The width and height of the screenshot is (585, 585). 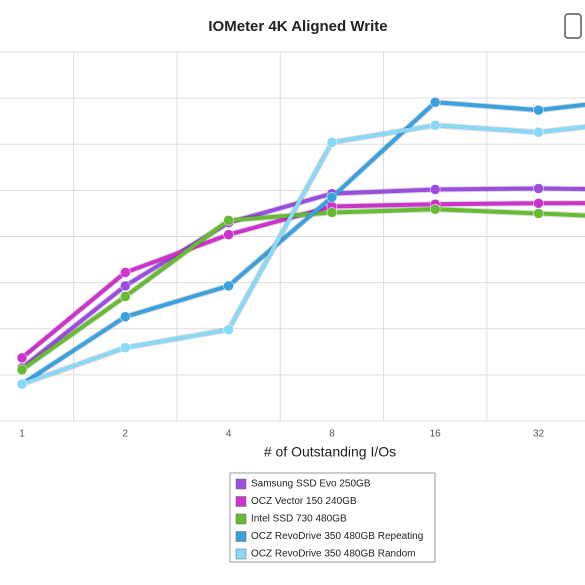 I want to click on legend-label: OCZ RevoDrive 350 480GB Repeating, so click(x=337, y=536).